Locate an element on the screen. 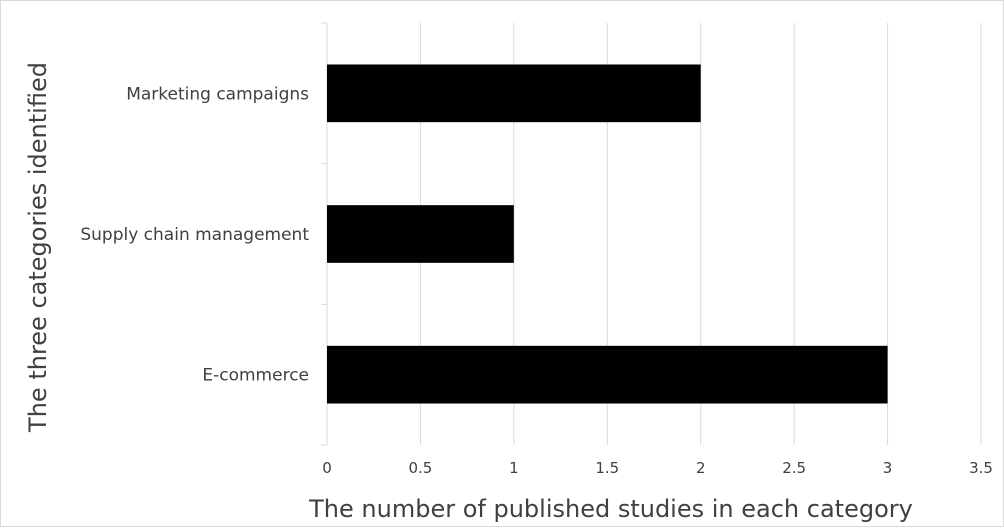 The width and height of the screenshot is (1004, 528). category-label: E-commerce is located at coordinates (255, 376).